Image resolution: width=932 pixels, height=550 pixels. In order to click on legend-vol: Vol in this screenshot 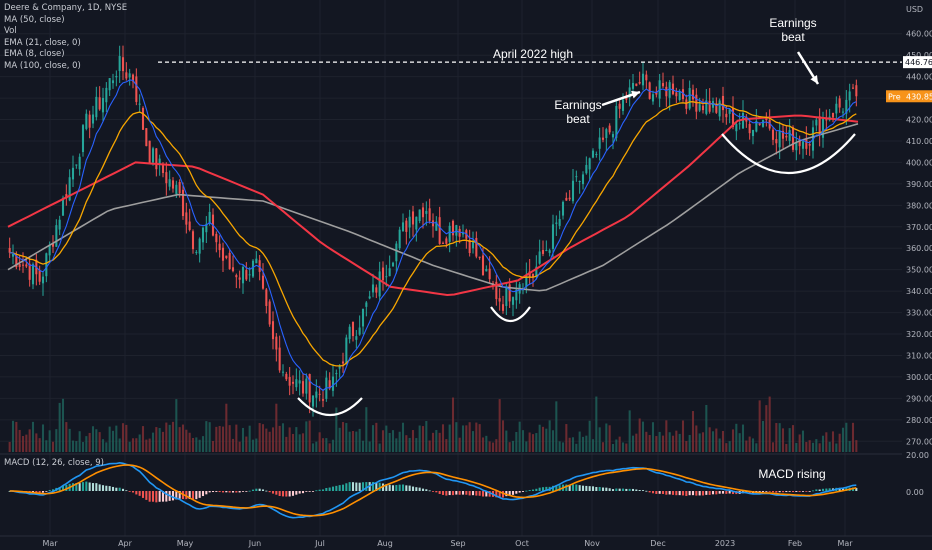, I will do `click(10, 31)`.